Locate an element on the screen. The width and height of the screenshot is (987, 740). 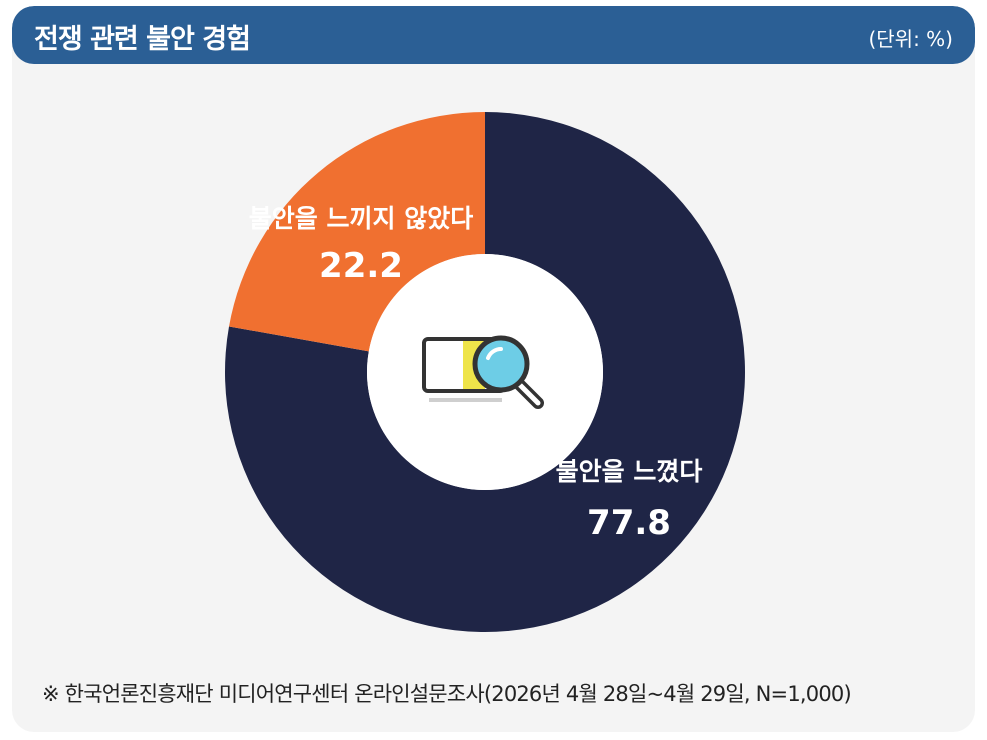
slice-value-not-anxious: 22.2 is located at coordinates (361, 266).